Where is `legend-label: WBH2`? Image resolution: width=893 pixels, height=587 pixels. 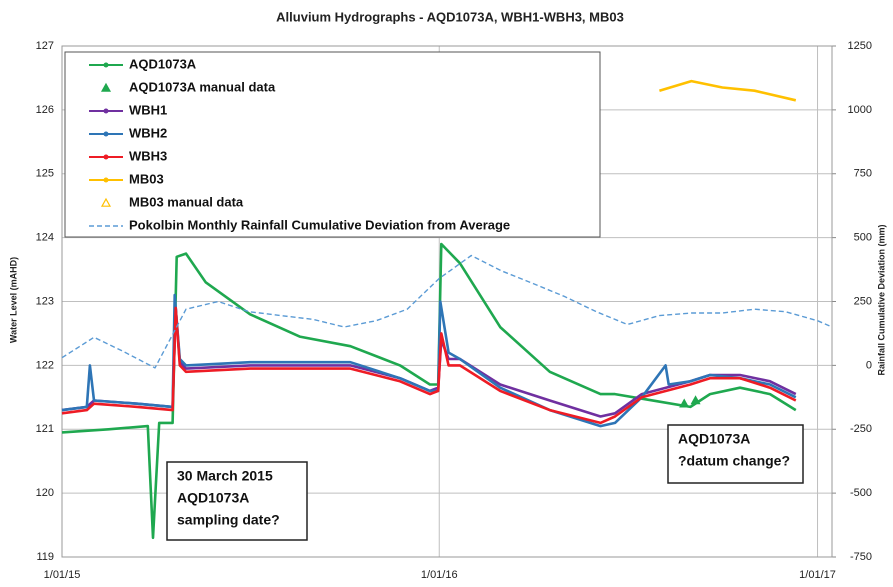 legend-label: WBH2 is located at coordinates (148, 132).